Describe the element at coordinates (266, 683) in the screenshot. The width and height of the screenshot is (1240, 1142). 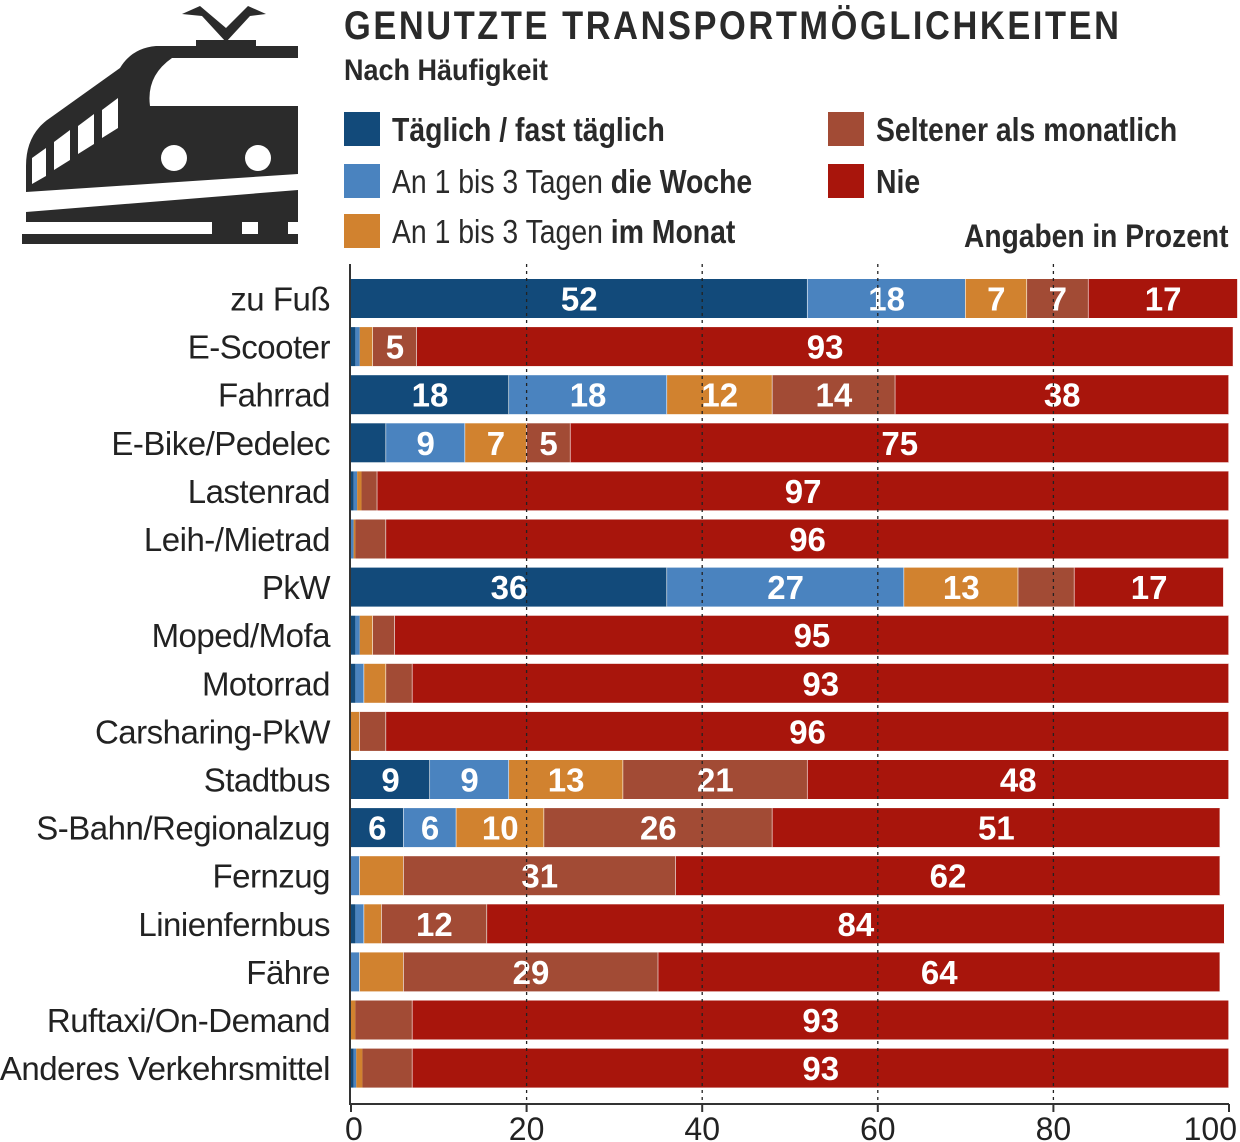
I see `category-label: Motorrad` at that location.